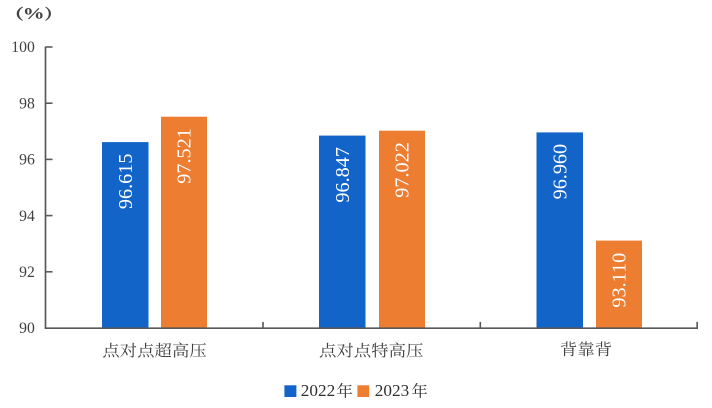 This screenshot has width=712, height=408. What do you see at coordinates (185, 156) in the screenshot?
I see `svg-text: 97.521` at bounding box center [185, 156].